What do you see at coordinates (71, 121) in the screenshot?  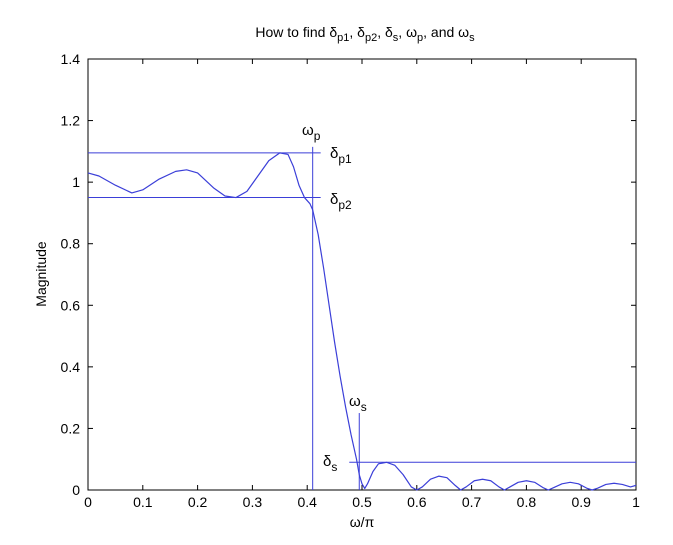 I see `y-tick-label: 1.2` at bounding box center [71, 121].